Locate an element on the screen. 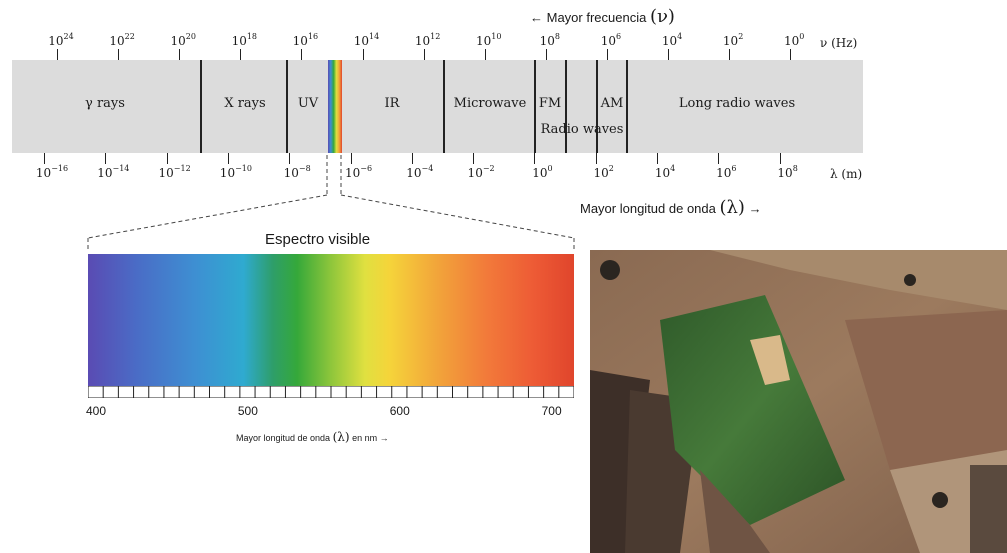  visible-spectrum-title: Espectro visible is located at coordinates (318, 239).